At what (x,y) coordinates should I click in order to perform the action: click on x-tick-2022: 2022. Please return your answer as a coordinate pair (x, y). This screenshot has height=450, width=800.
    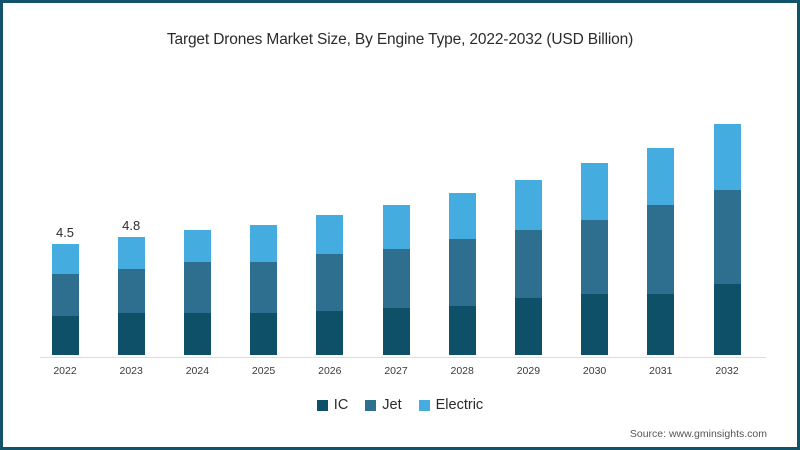
    Looking at the image, I should click on (65, 371).